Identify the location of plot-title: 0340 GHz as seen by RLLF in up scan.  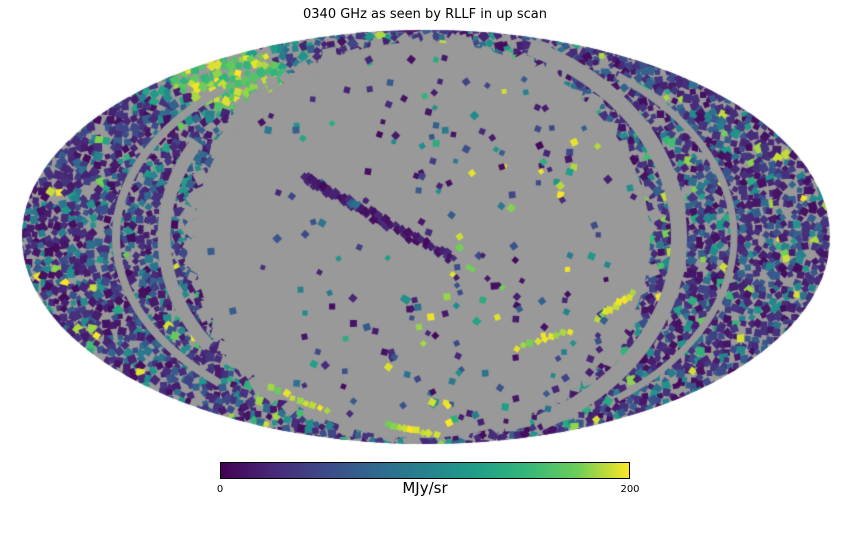
(425, 14).